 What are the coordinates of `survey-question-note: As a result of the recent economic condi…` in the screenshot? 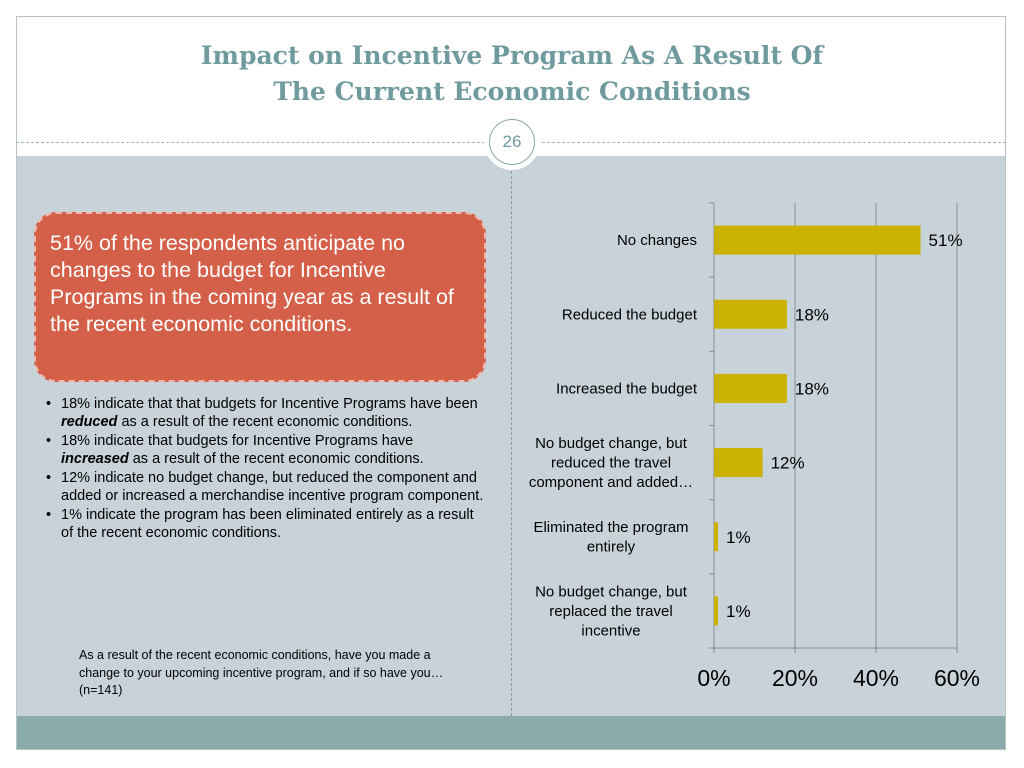 It's located at (261, 672).